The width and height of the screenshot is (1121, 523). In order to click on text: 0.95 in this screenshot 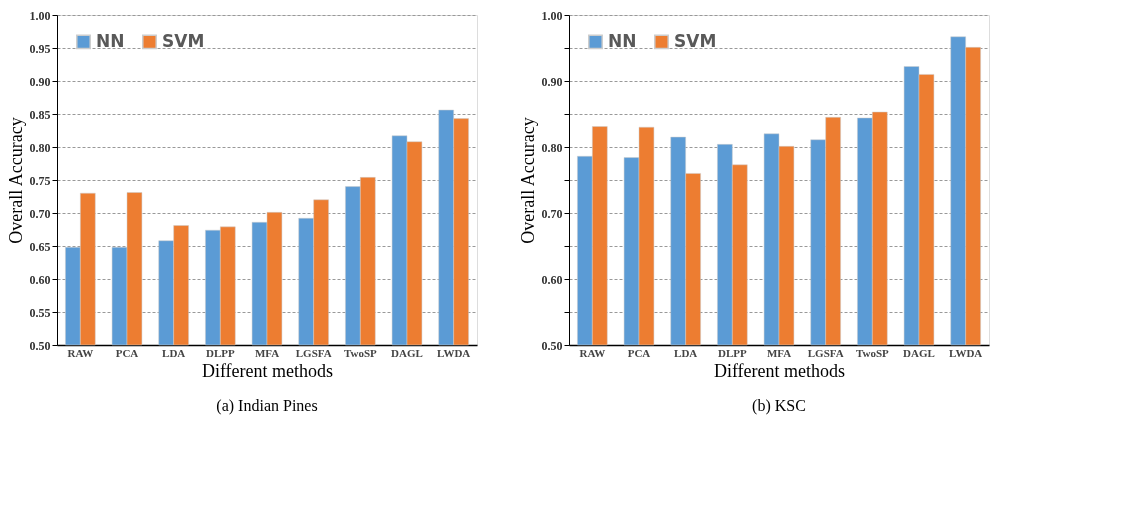, I will do `click(40, 48)`.